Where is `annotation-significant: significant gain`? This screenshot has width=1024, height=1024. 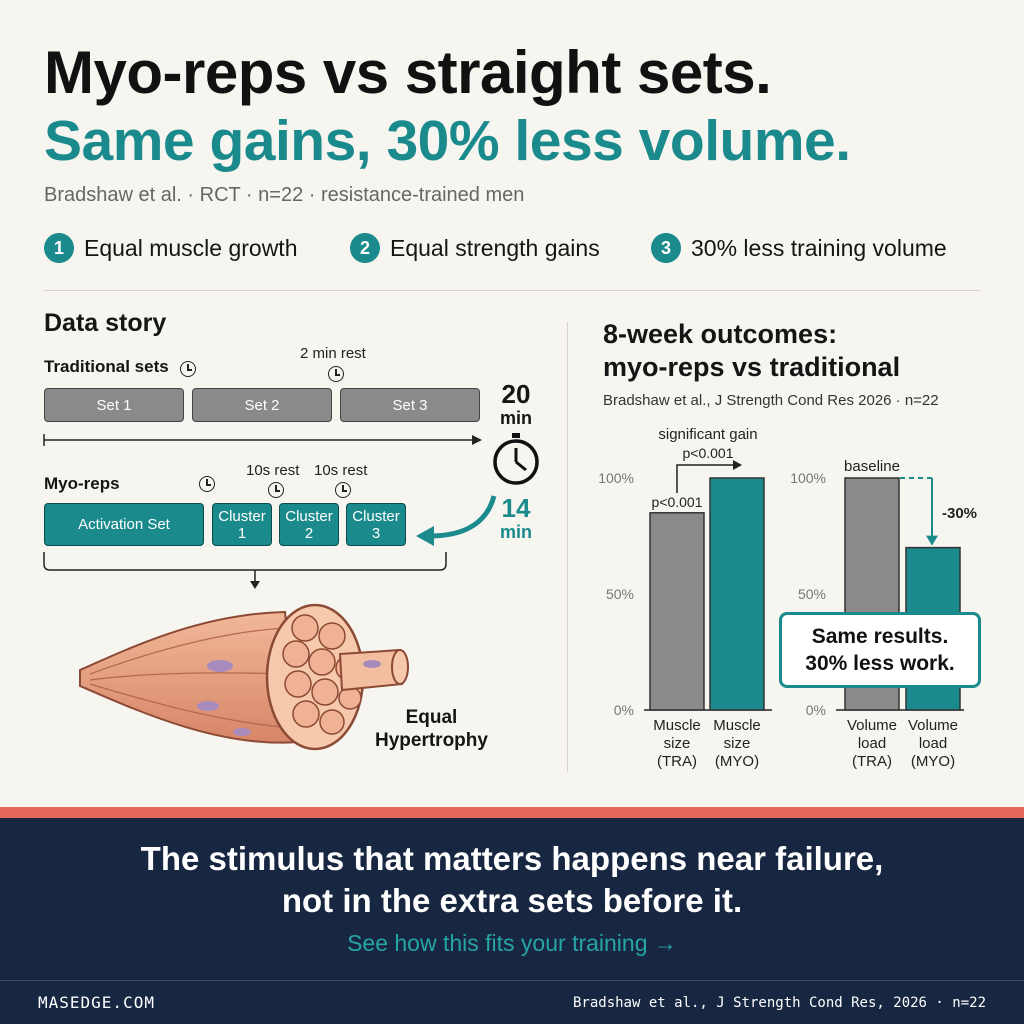
annotation-significant: significant gain is located at coordinates (707, 434).